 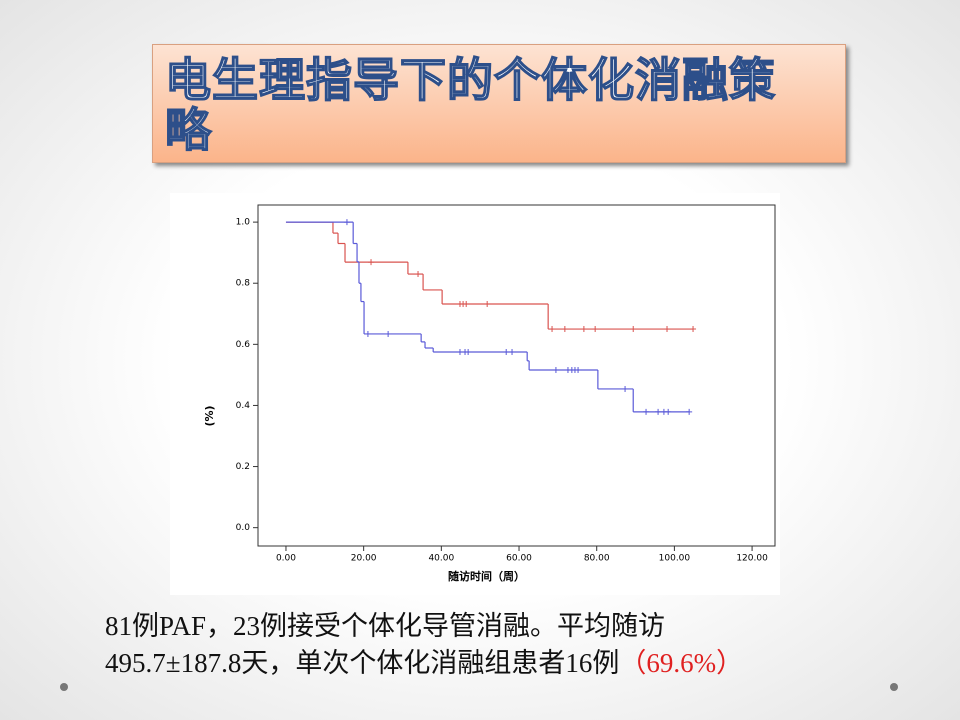 I want to click on caption-line: 495.7±187.8天，单次个体化消融组患者16例（69.6%）, so click(x=424, y=660).